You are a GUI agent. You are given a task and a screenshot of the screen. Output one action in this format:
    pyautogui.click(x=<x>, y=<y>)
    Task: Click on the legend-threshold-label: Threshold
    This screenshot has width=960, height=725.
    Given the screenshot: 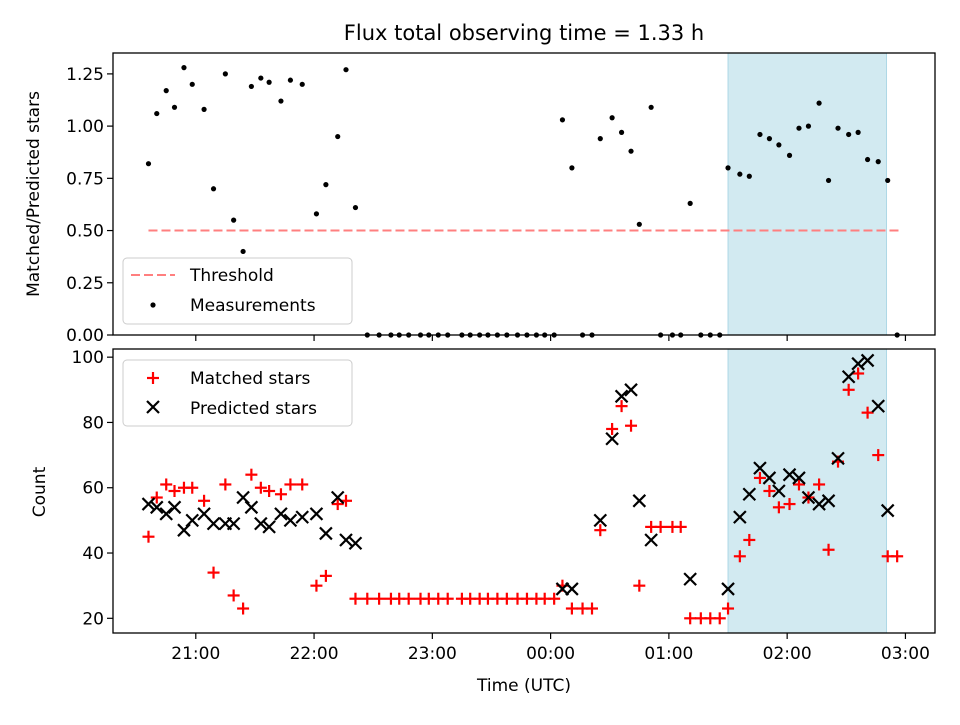 What is the action you would take?
    pyautogui.click(x=231, y=276)
    